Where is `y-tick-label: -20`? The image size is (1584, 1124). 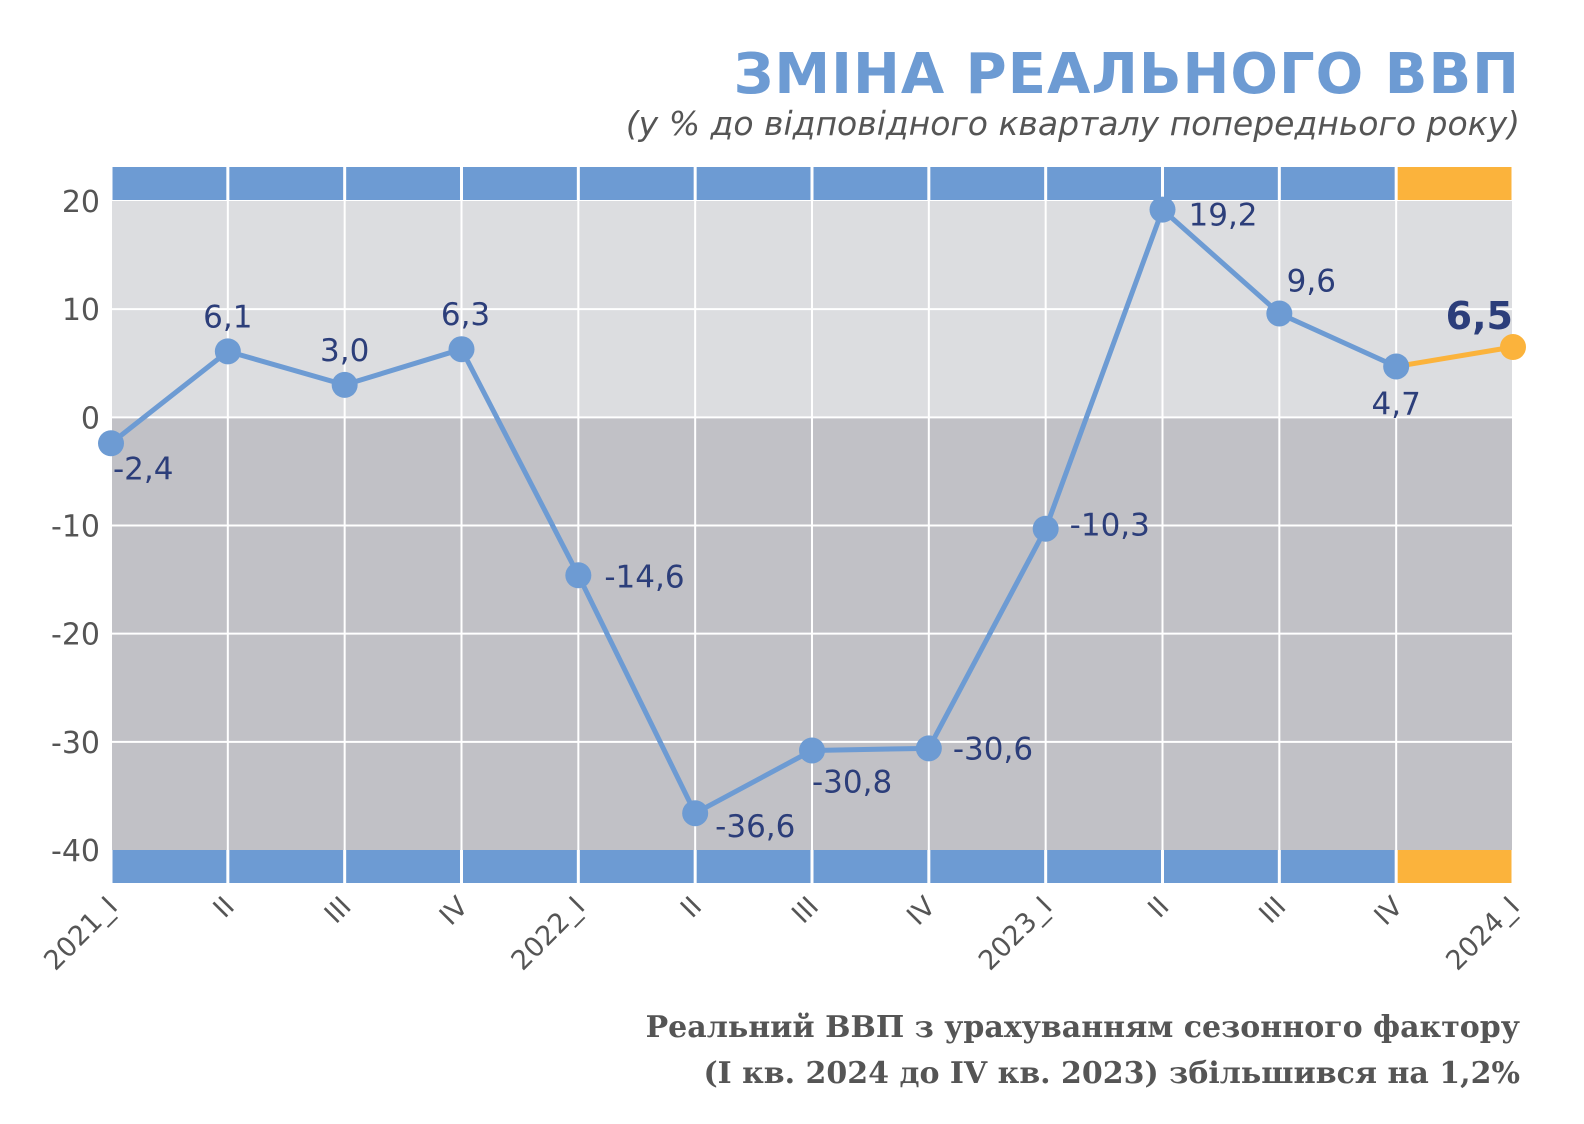 y-tick-label: -20 is located at coordinates (75, 635).